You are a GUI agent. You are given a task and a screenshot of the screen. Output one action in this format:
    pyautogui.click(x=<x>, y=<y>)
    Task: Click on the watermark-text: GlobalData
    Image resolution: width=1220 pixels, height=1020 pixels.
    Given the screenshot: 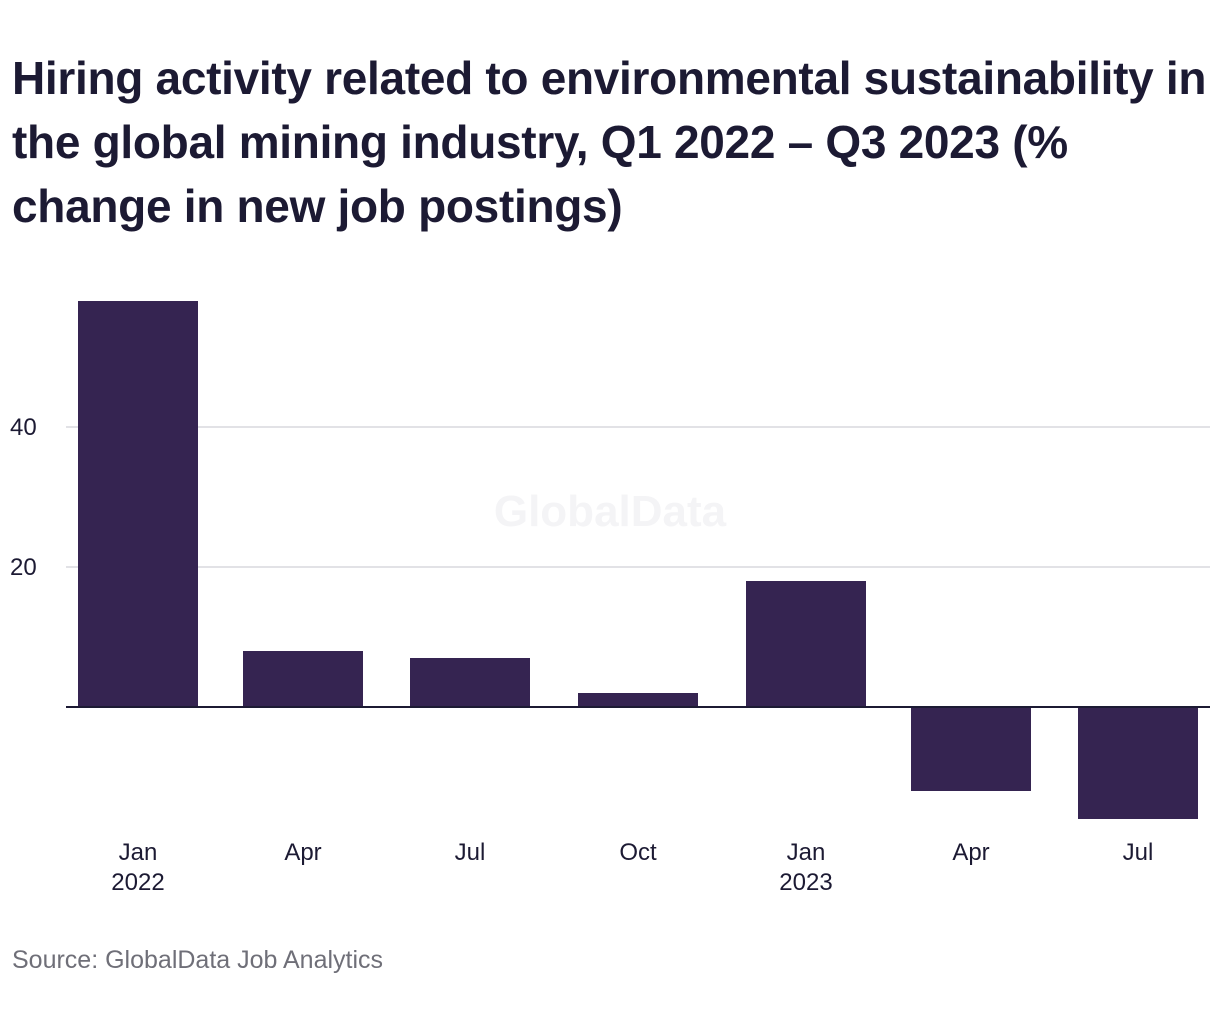 What is the action you would take?
    pyautogui.click(x=610, y=511)
    